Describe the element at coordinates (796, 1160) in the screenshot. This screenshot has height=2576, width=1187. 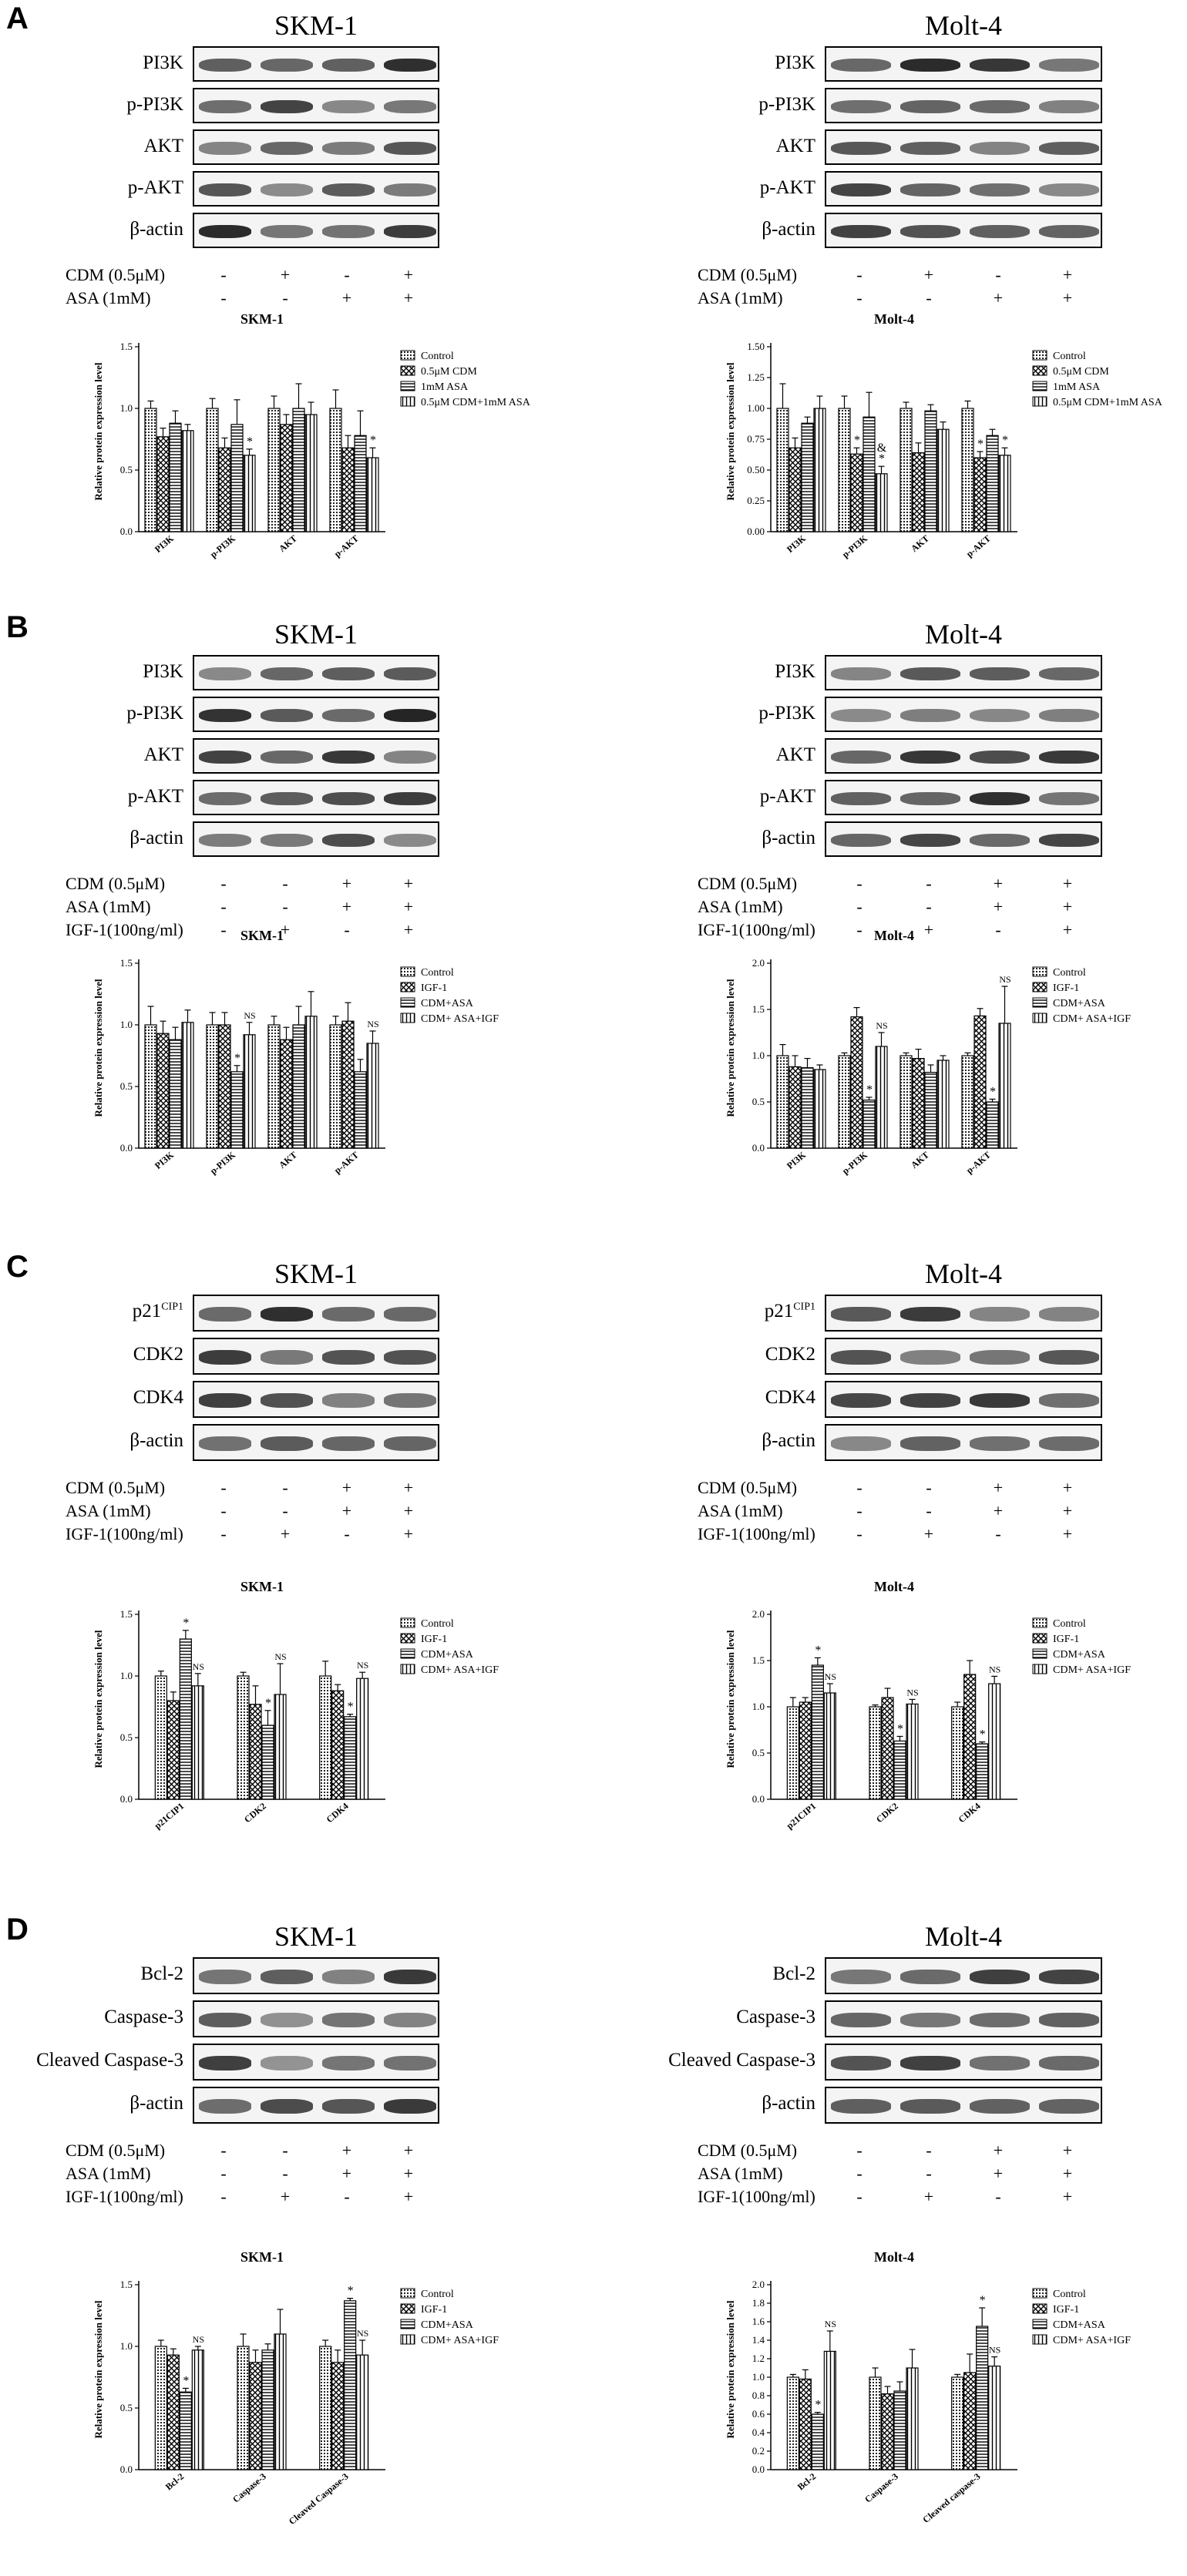
I see `x-tick-label: PI3K` at that location.